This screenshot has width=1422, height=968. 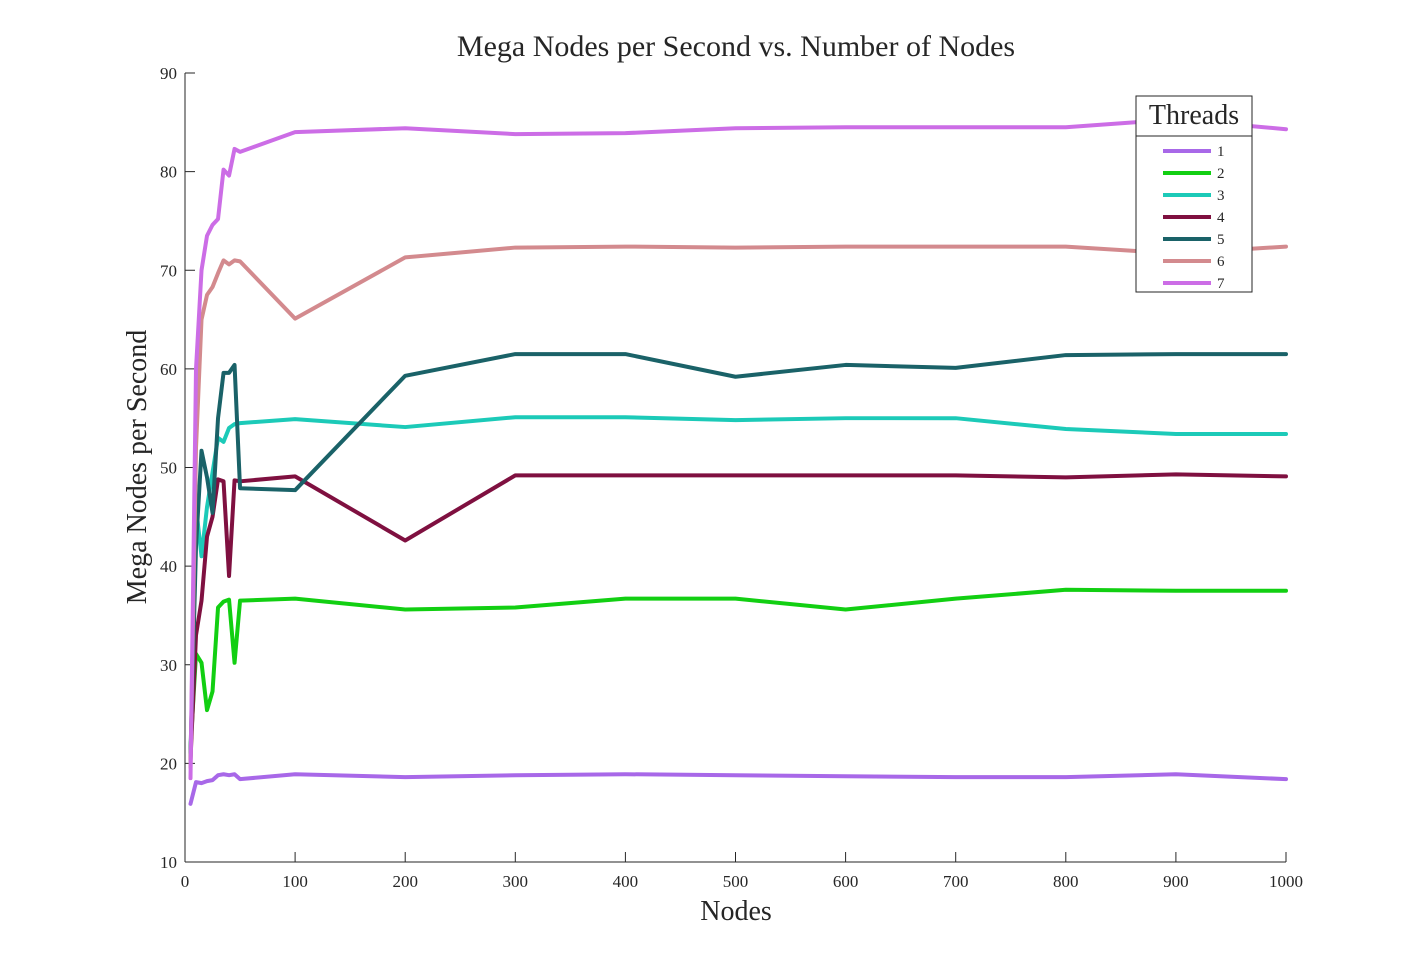 I want to click on x-tick-label: 1000, so click(x=1286, y=881).